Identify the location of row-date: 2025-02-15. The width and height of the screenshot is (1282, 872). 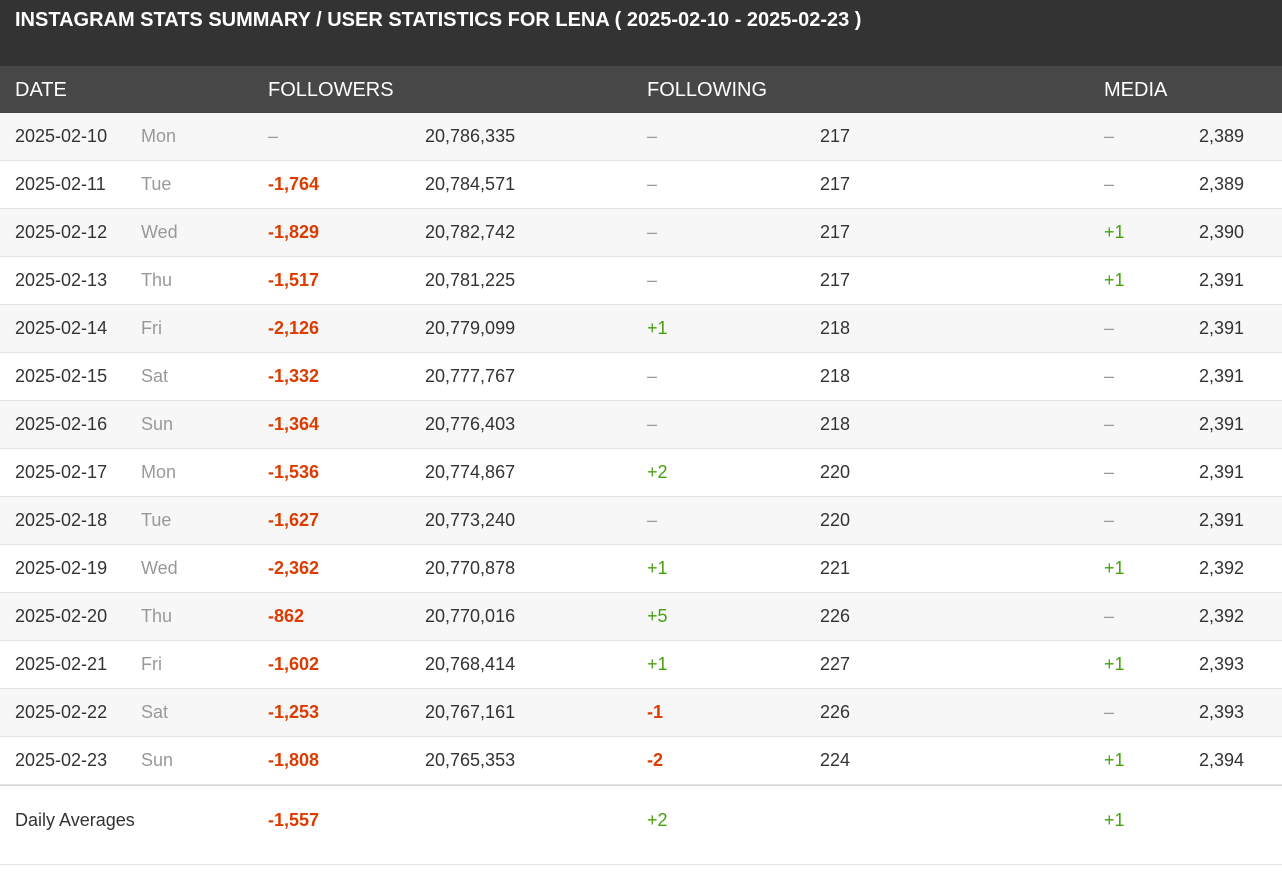
(61, 376).